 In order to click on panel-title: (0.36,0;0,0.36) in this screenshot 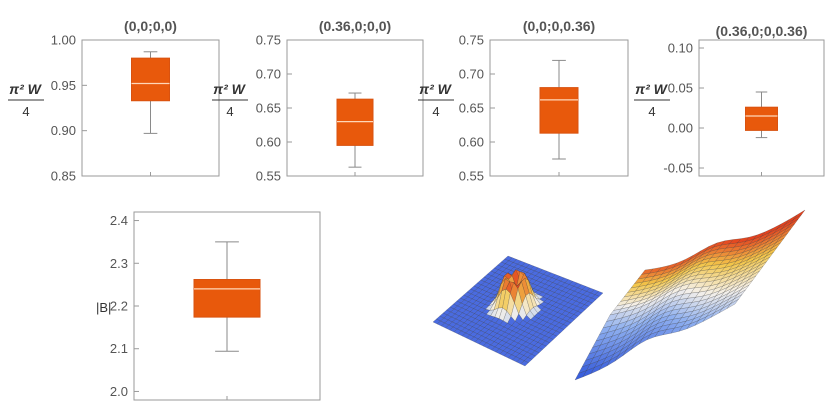, I will do `click(762, 31)`.